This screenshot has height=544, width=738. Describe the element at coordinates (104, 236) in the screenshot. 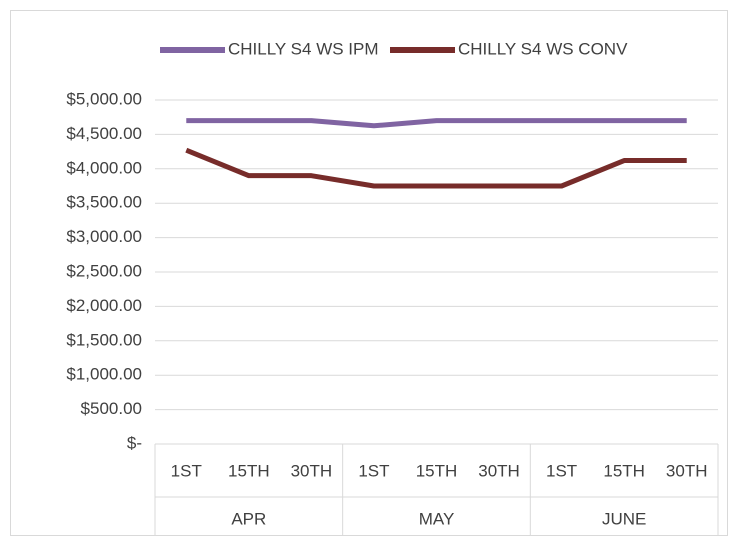

I see `y-tick-label: $3,000.00` at that location.